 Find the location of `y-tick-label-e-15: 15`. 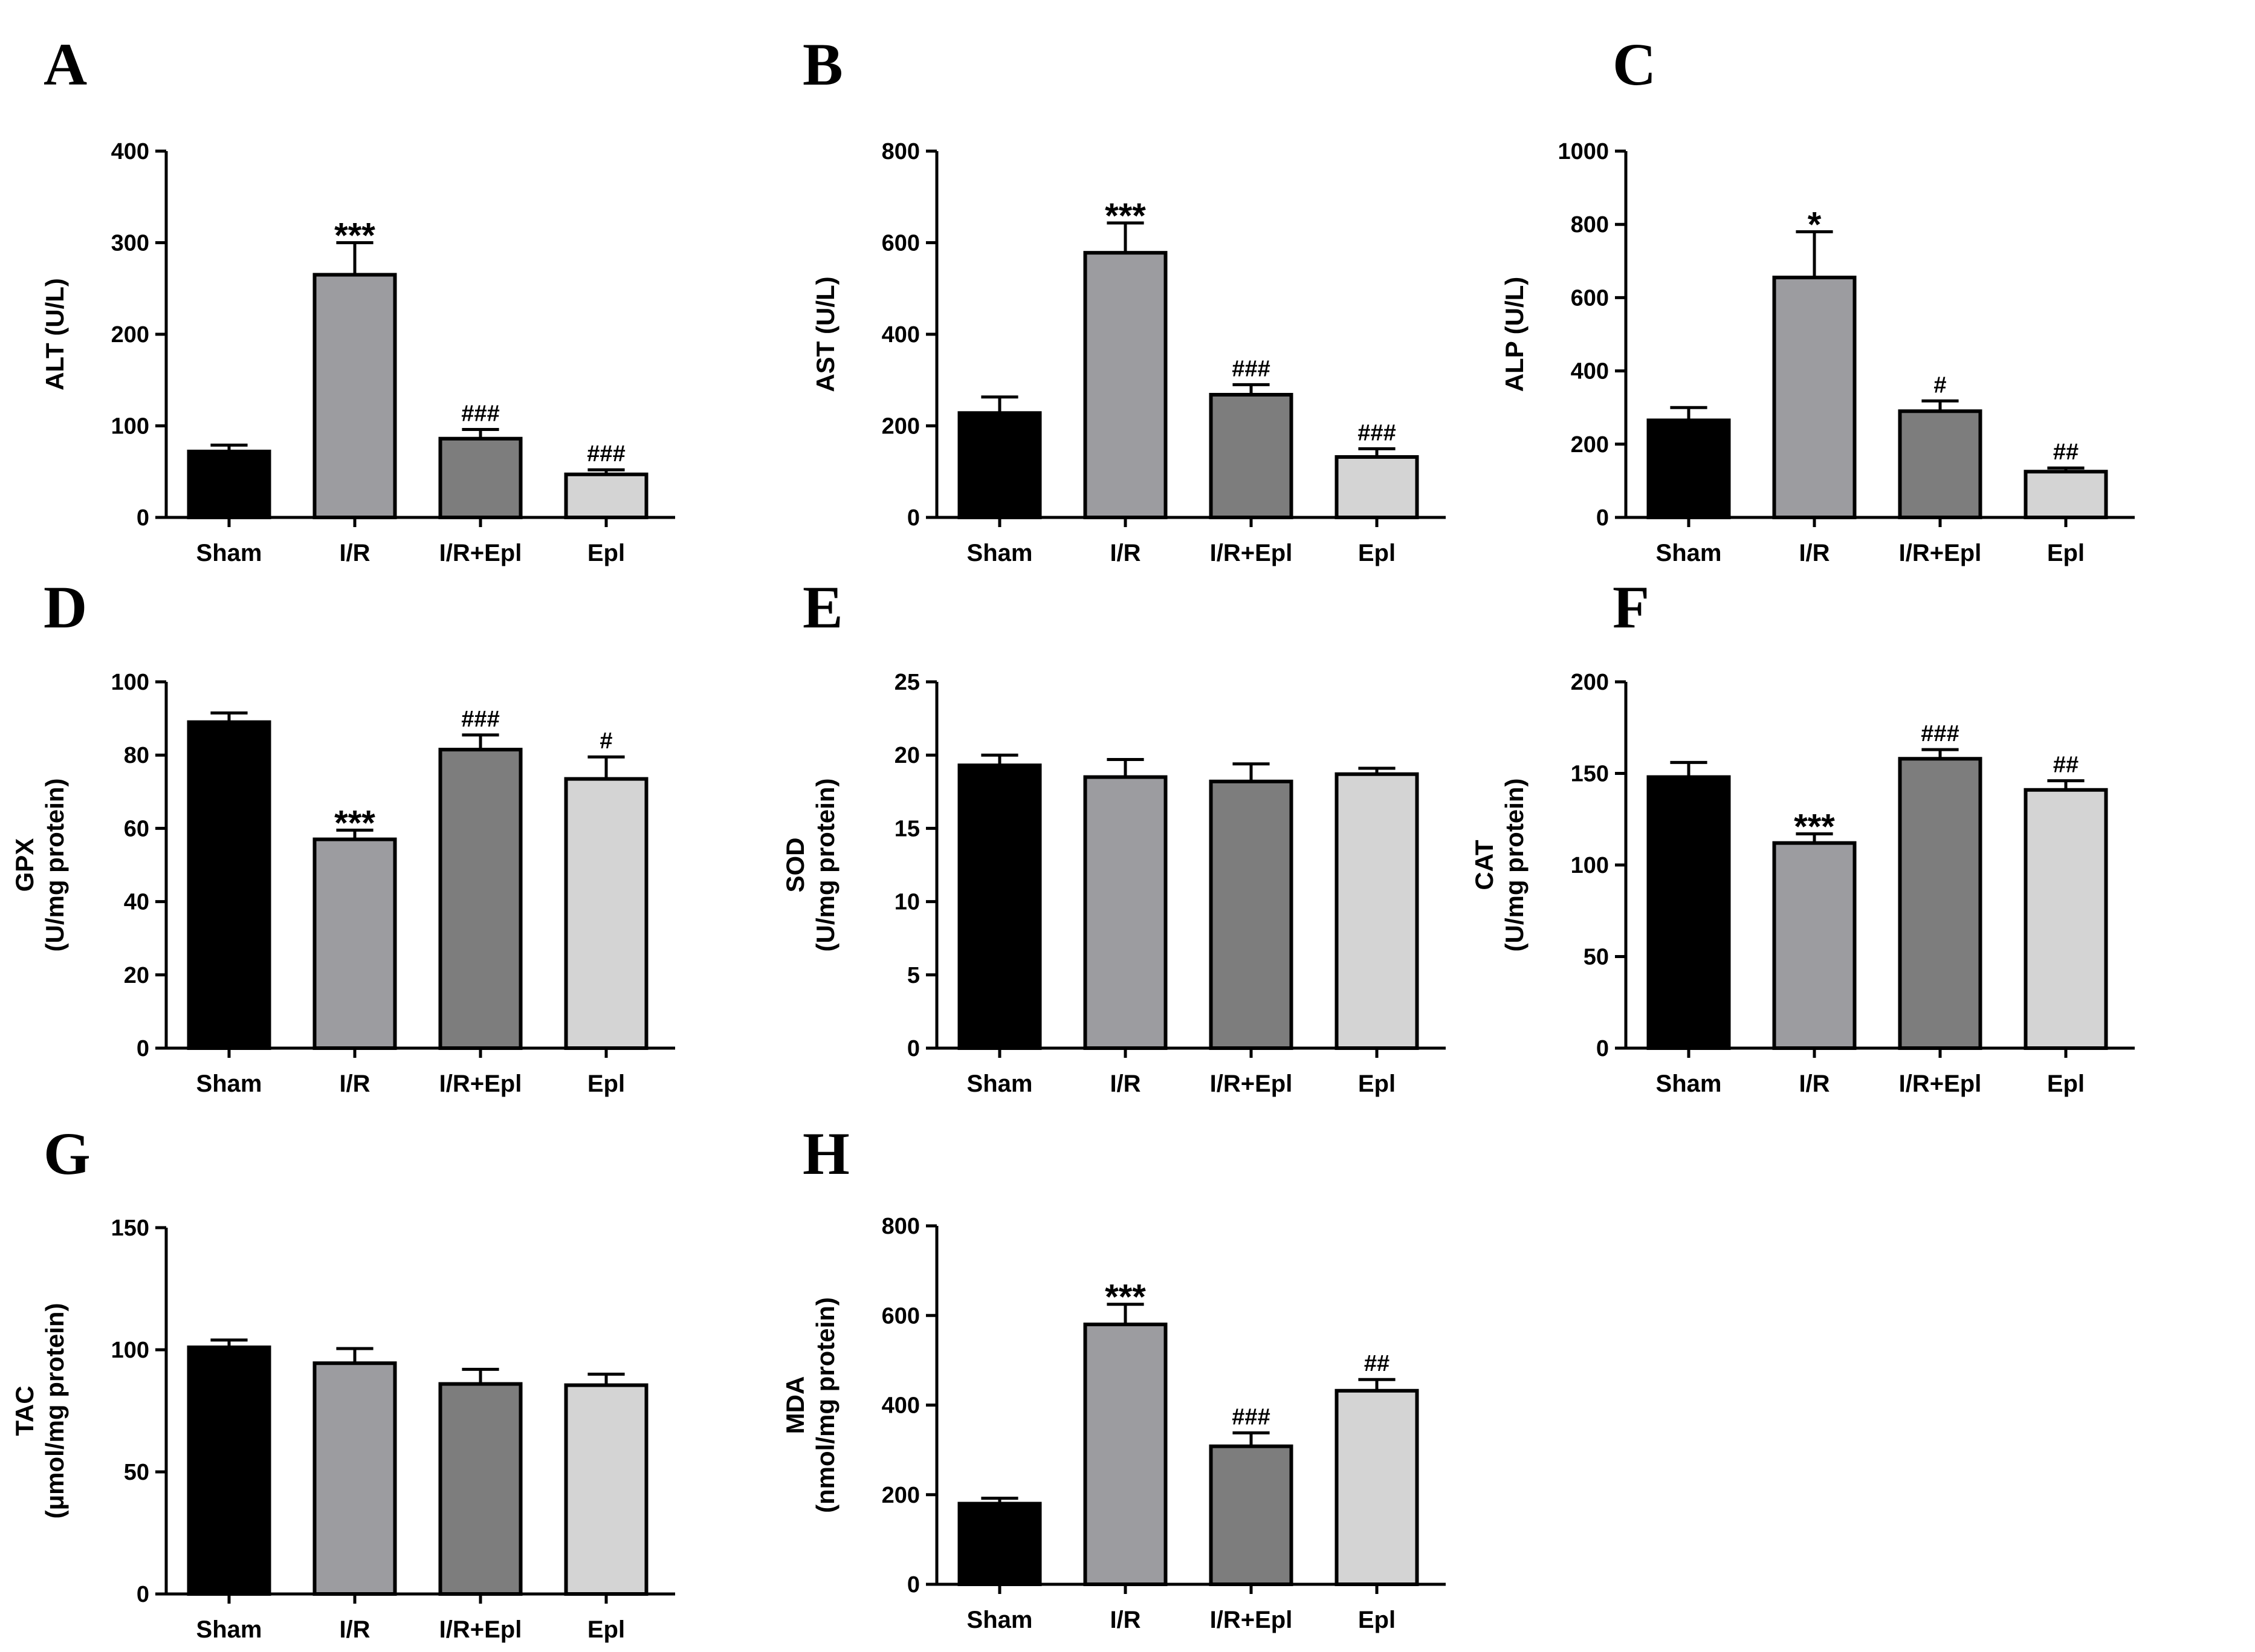

y-tick-label-e-15: 15 is located at coordinates (907, 829).